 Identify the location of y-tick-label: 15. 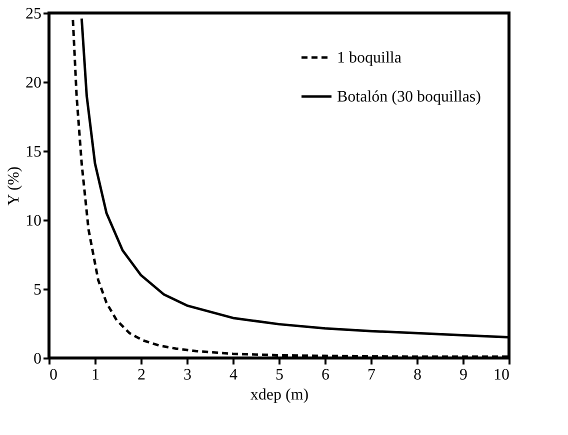
(34, 152).